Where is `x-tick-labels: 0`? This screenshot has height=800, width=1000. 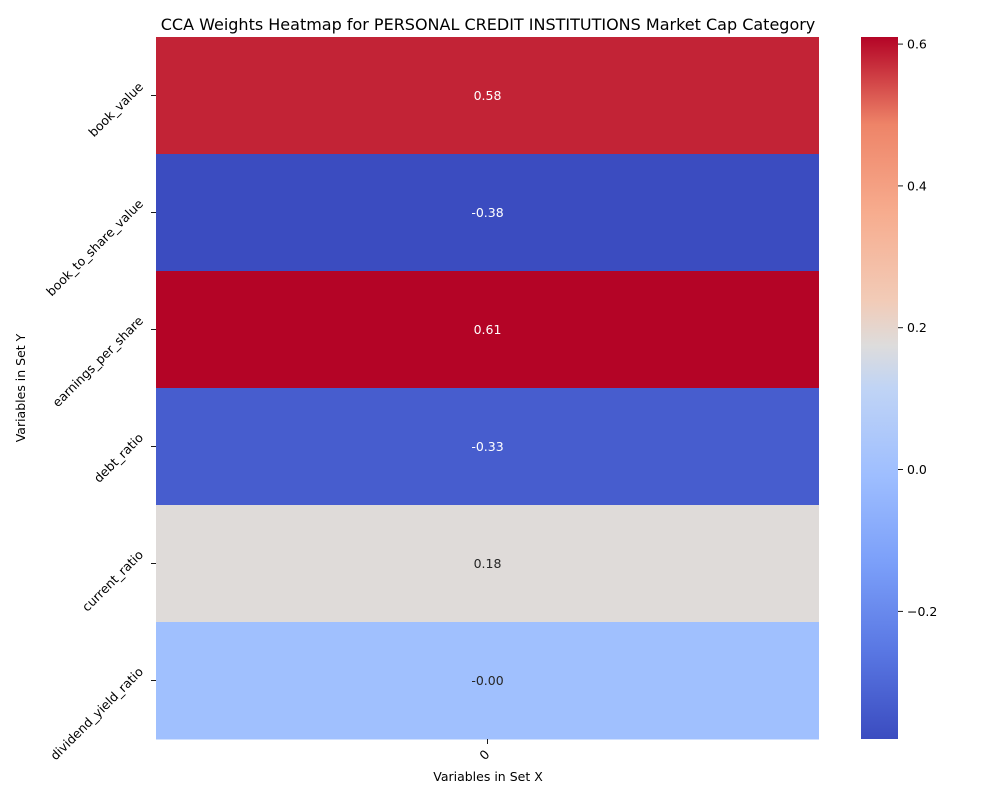 x-tick-labels: 0 is located at coordinates (484, 751).